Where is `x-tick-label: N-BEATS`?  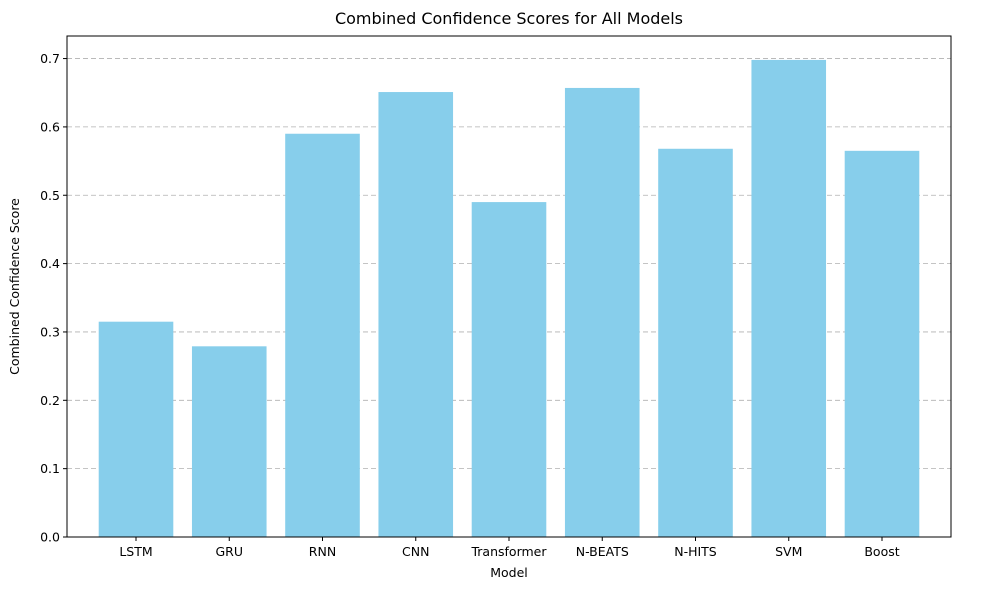
x-tick-label: N-BEATS is located at coordinates (602, 551).